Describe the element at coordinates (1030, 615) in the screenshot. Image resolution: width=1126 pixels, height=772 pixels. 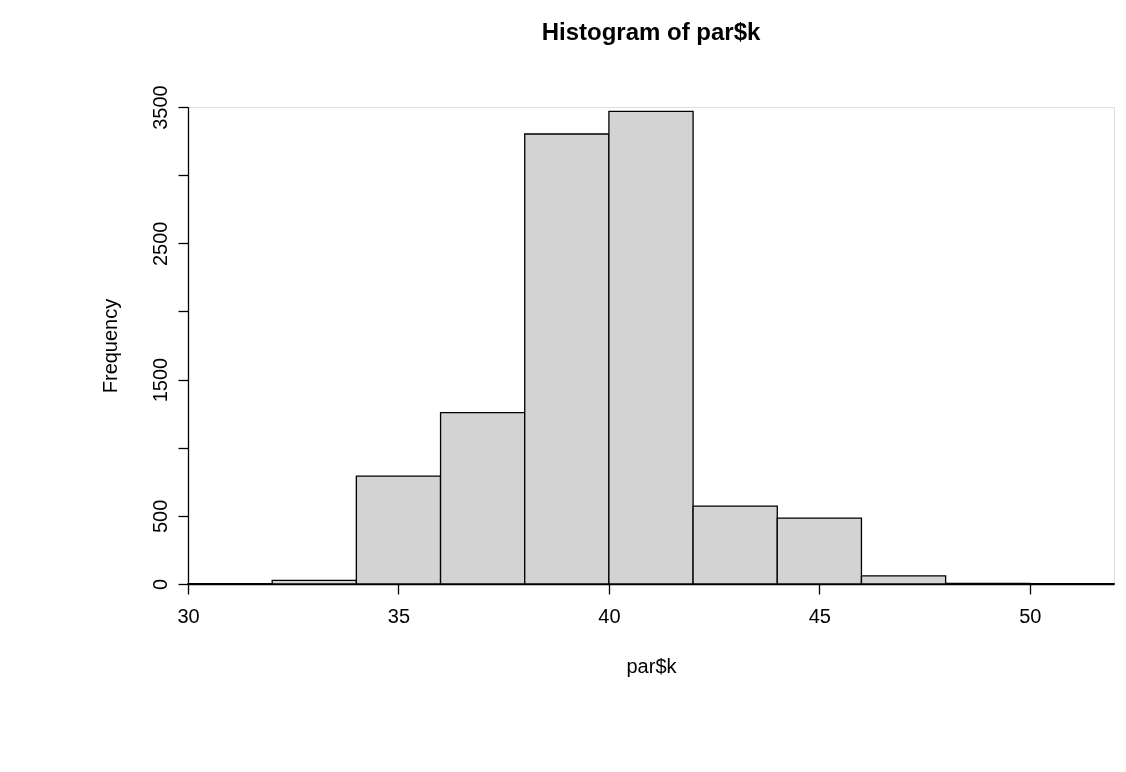
I see `x-tick-label: 50` at that location.